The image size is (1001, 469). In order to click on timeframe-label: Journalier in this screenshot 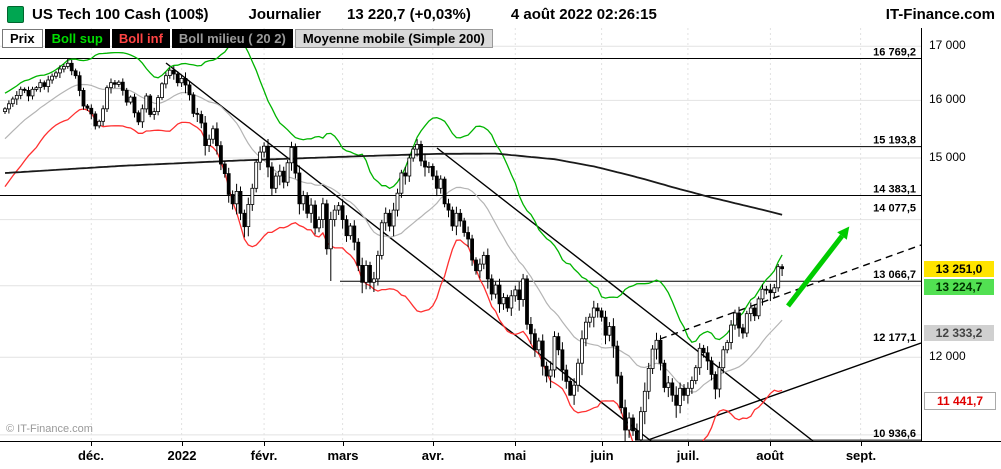, I will do `click(285, 14)`.